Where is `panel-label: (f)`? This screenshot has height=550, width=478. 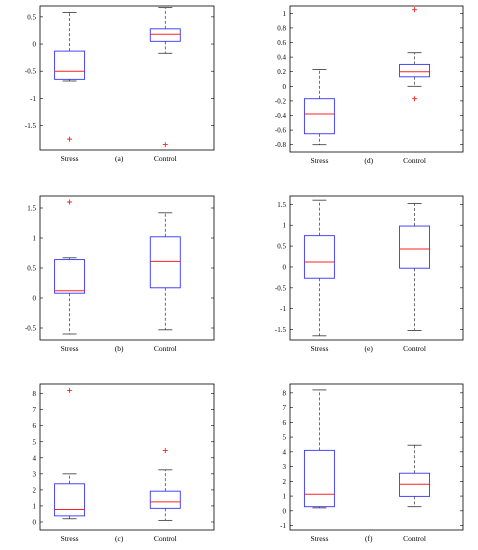 panel-label: (f) is located at coordinates (369, 538).